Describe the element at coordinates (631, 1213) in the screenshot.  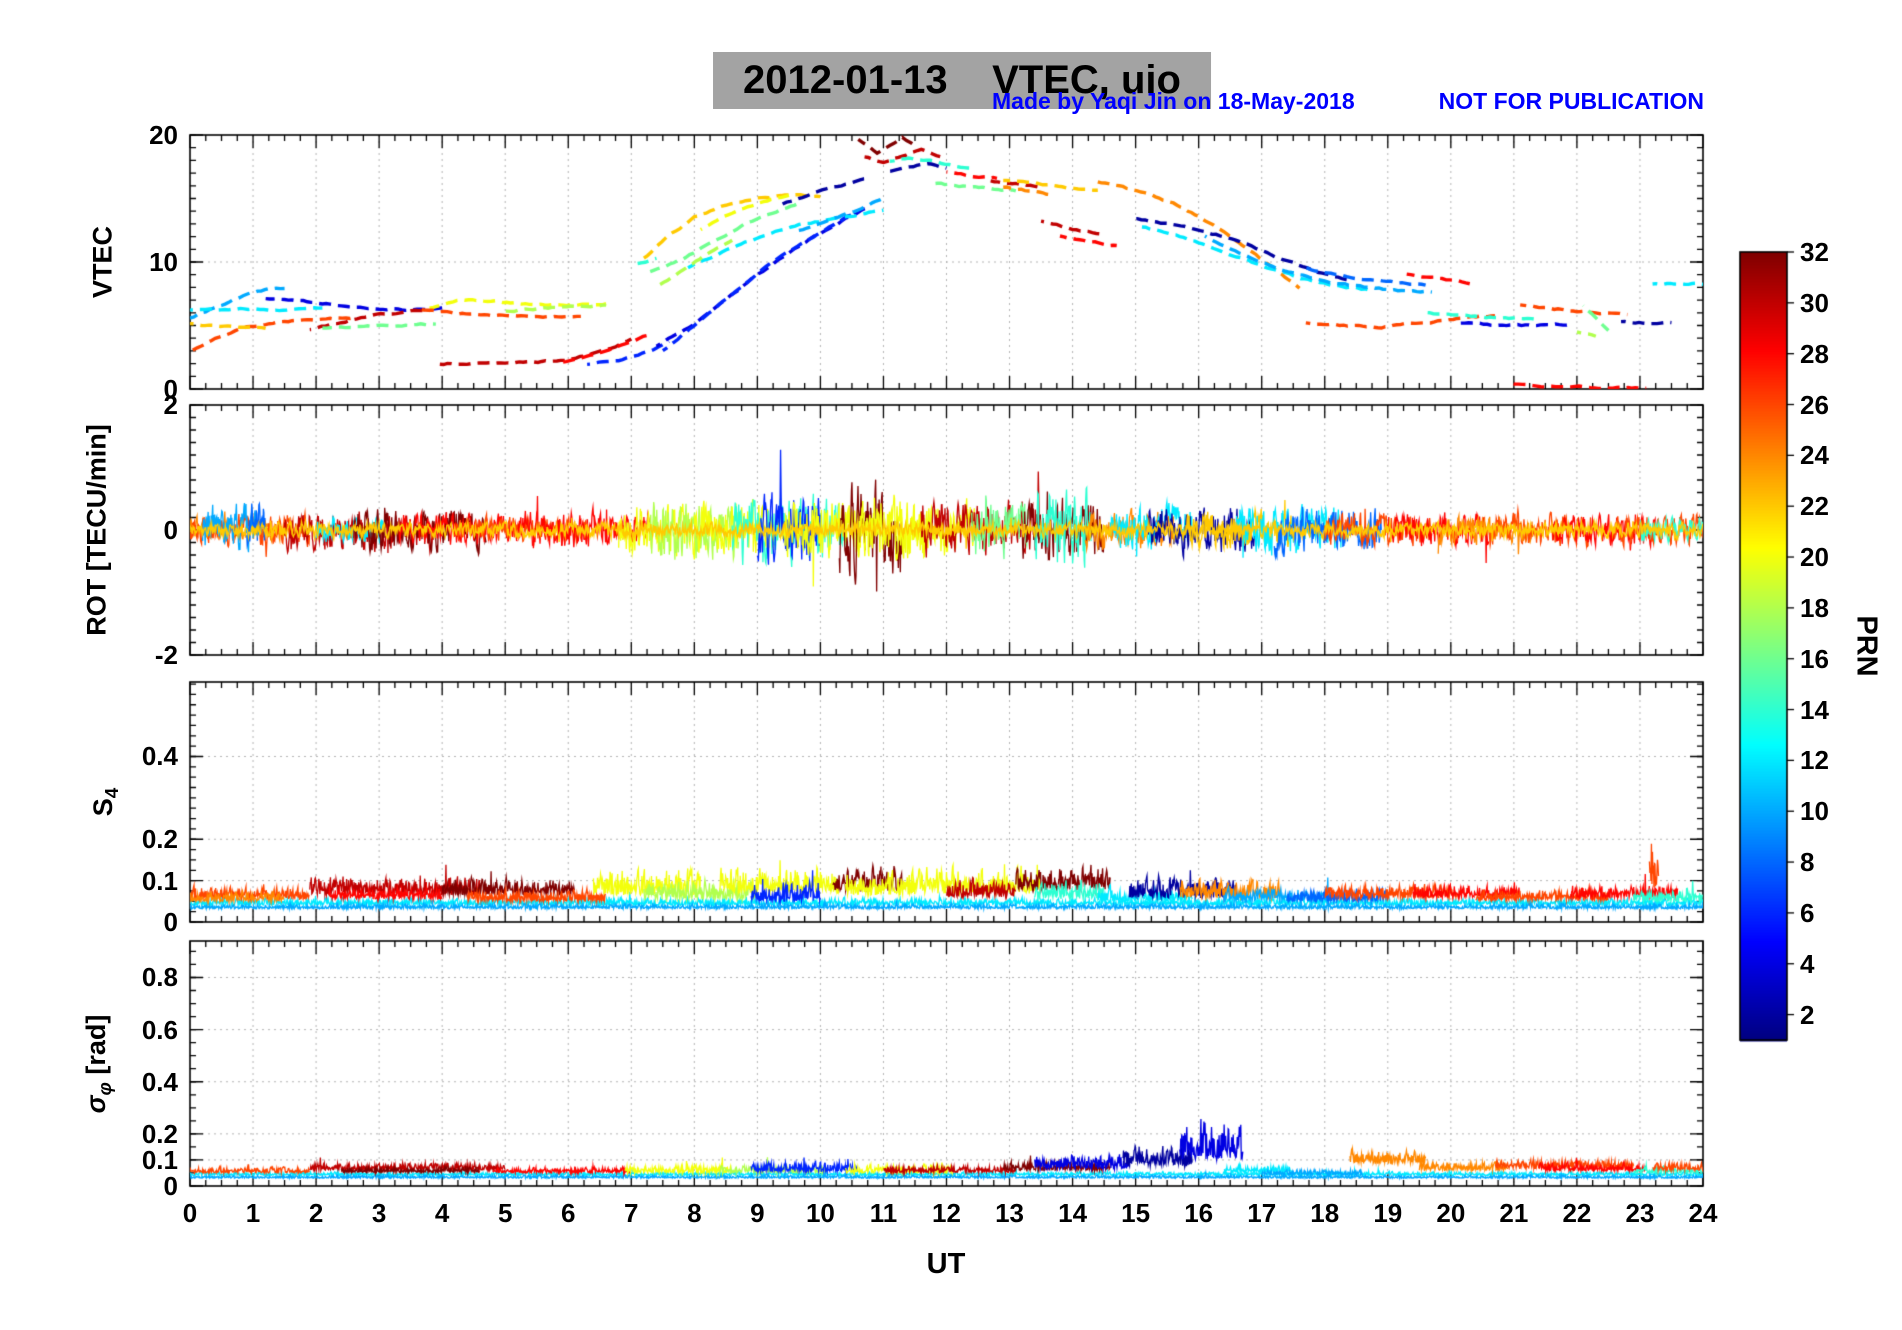
I see `tick-label: 7` at that location.